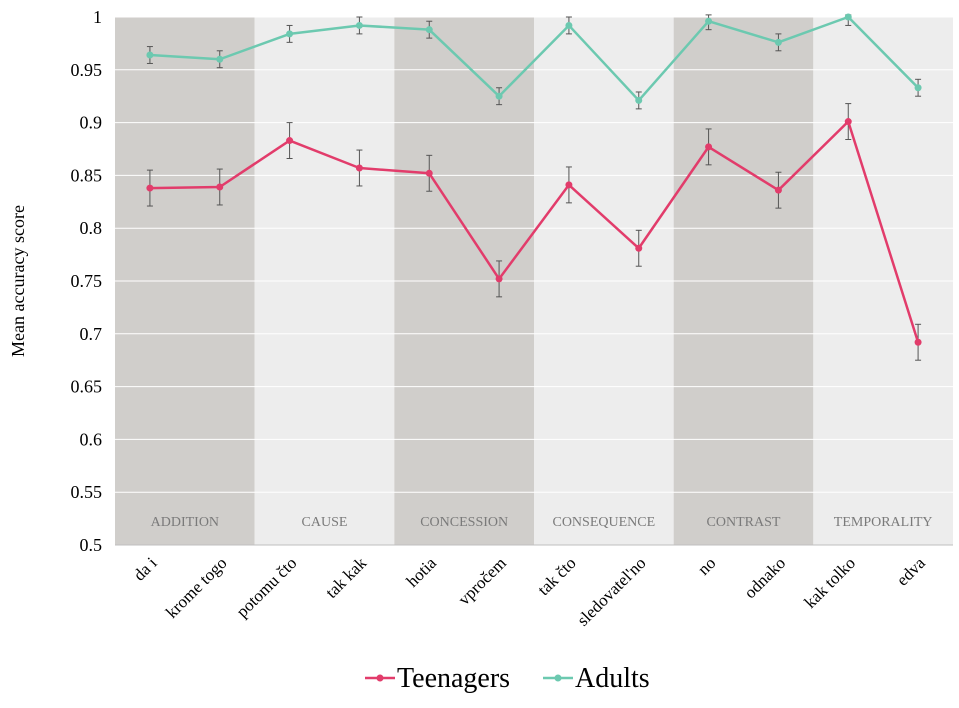 The height and width of the screenshot is (708, 959). I want to click on legend-label: Teenagers, so click(453, 678).